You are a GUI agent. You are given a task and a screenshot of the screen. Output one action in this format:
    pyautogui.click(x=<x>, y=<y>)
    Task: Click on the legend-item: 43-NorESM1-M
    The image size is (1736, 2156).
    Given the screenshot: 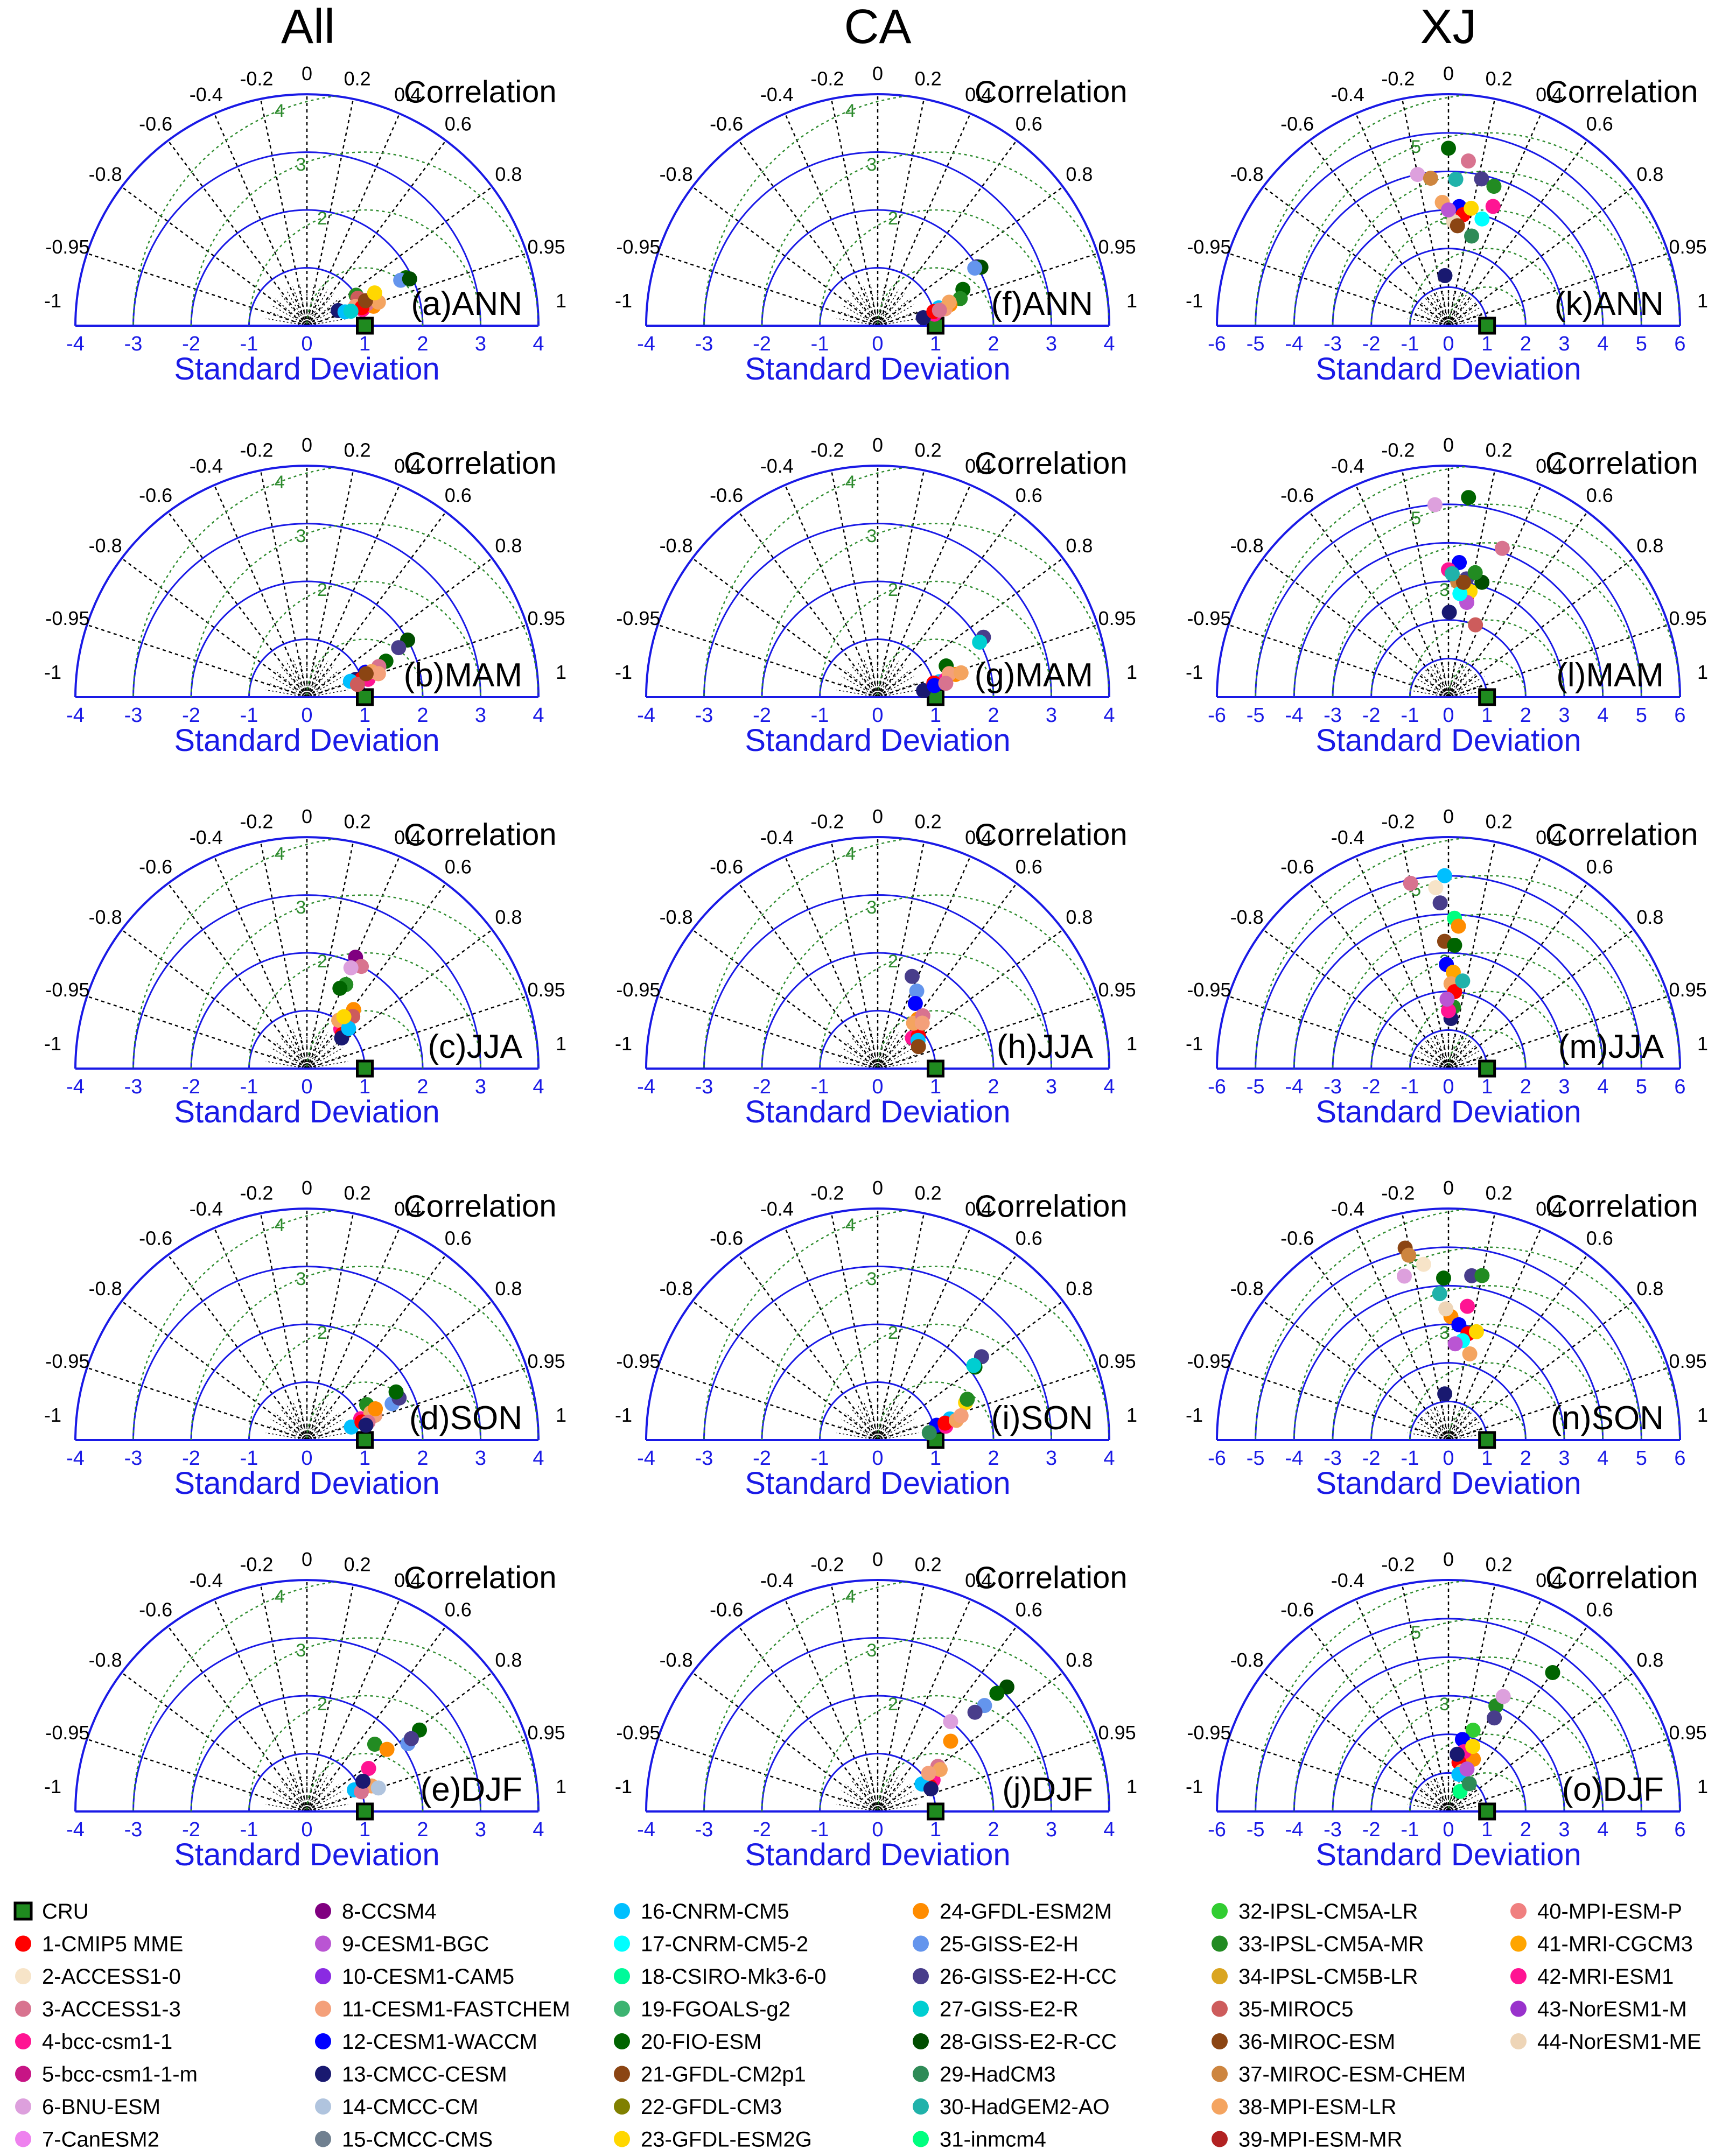 What is the action you would take?
    pyautogui.click(x=1598, y=2009)
    